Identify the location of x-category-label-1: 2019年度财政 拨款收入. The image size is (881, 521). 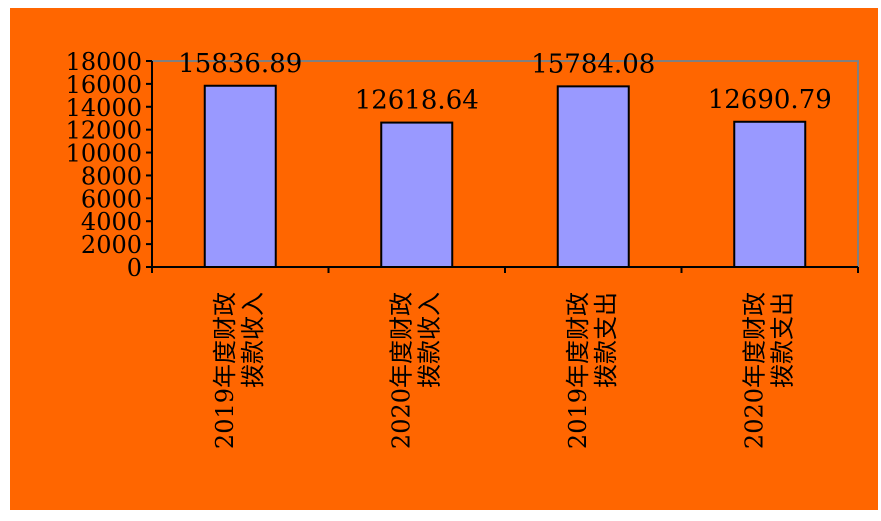
(239, 370).